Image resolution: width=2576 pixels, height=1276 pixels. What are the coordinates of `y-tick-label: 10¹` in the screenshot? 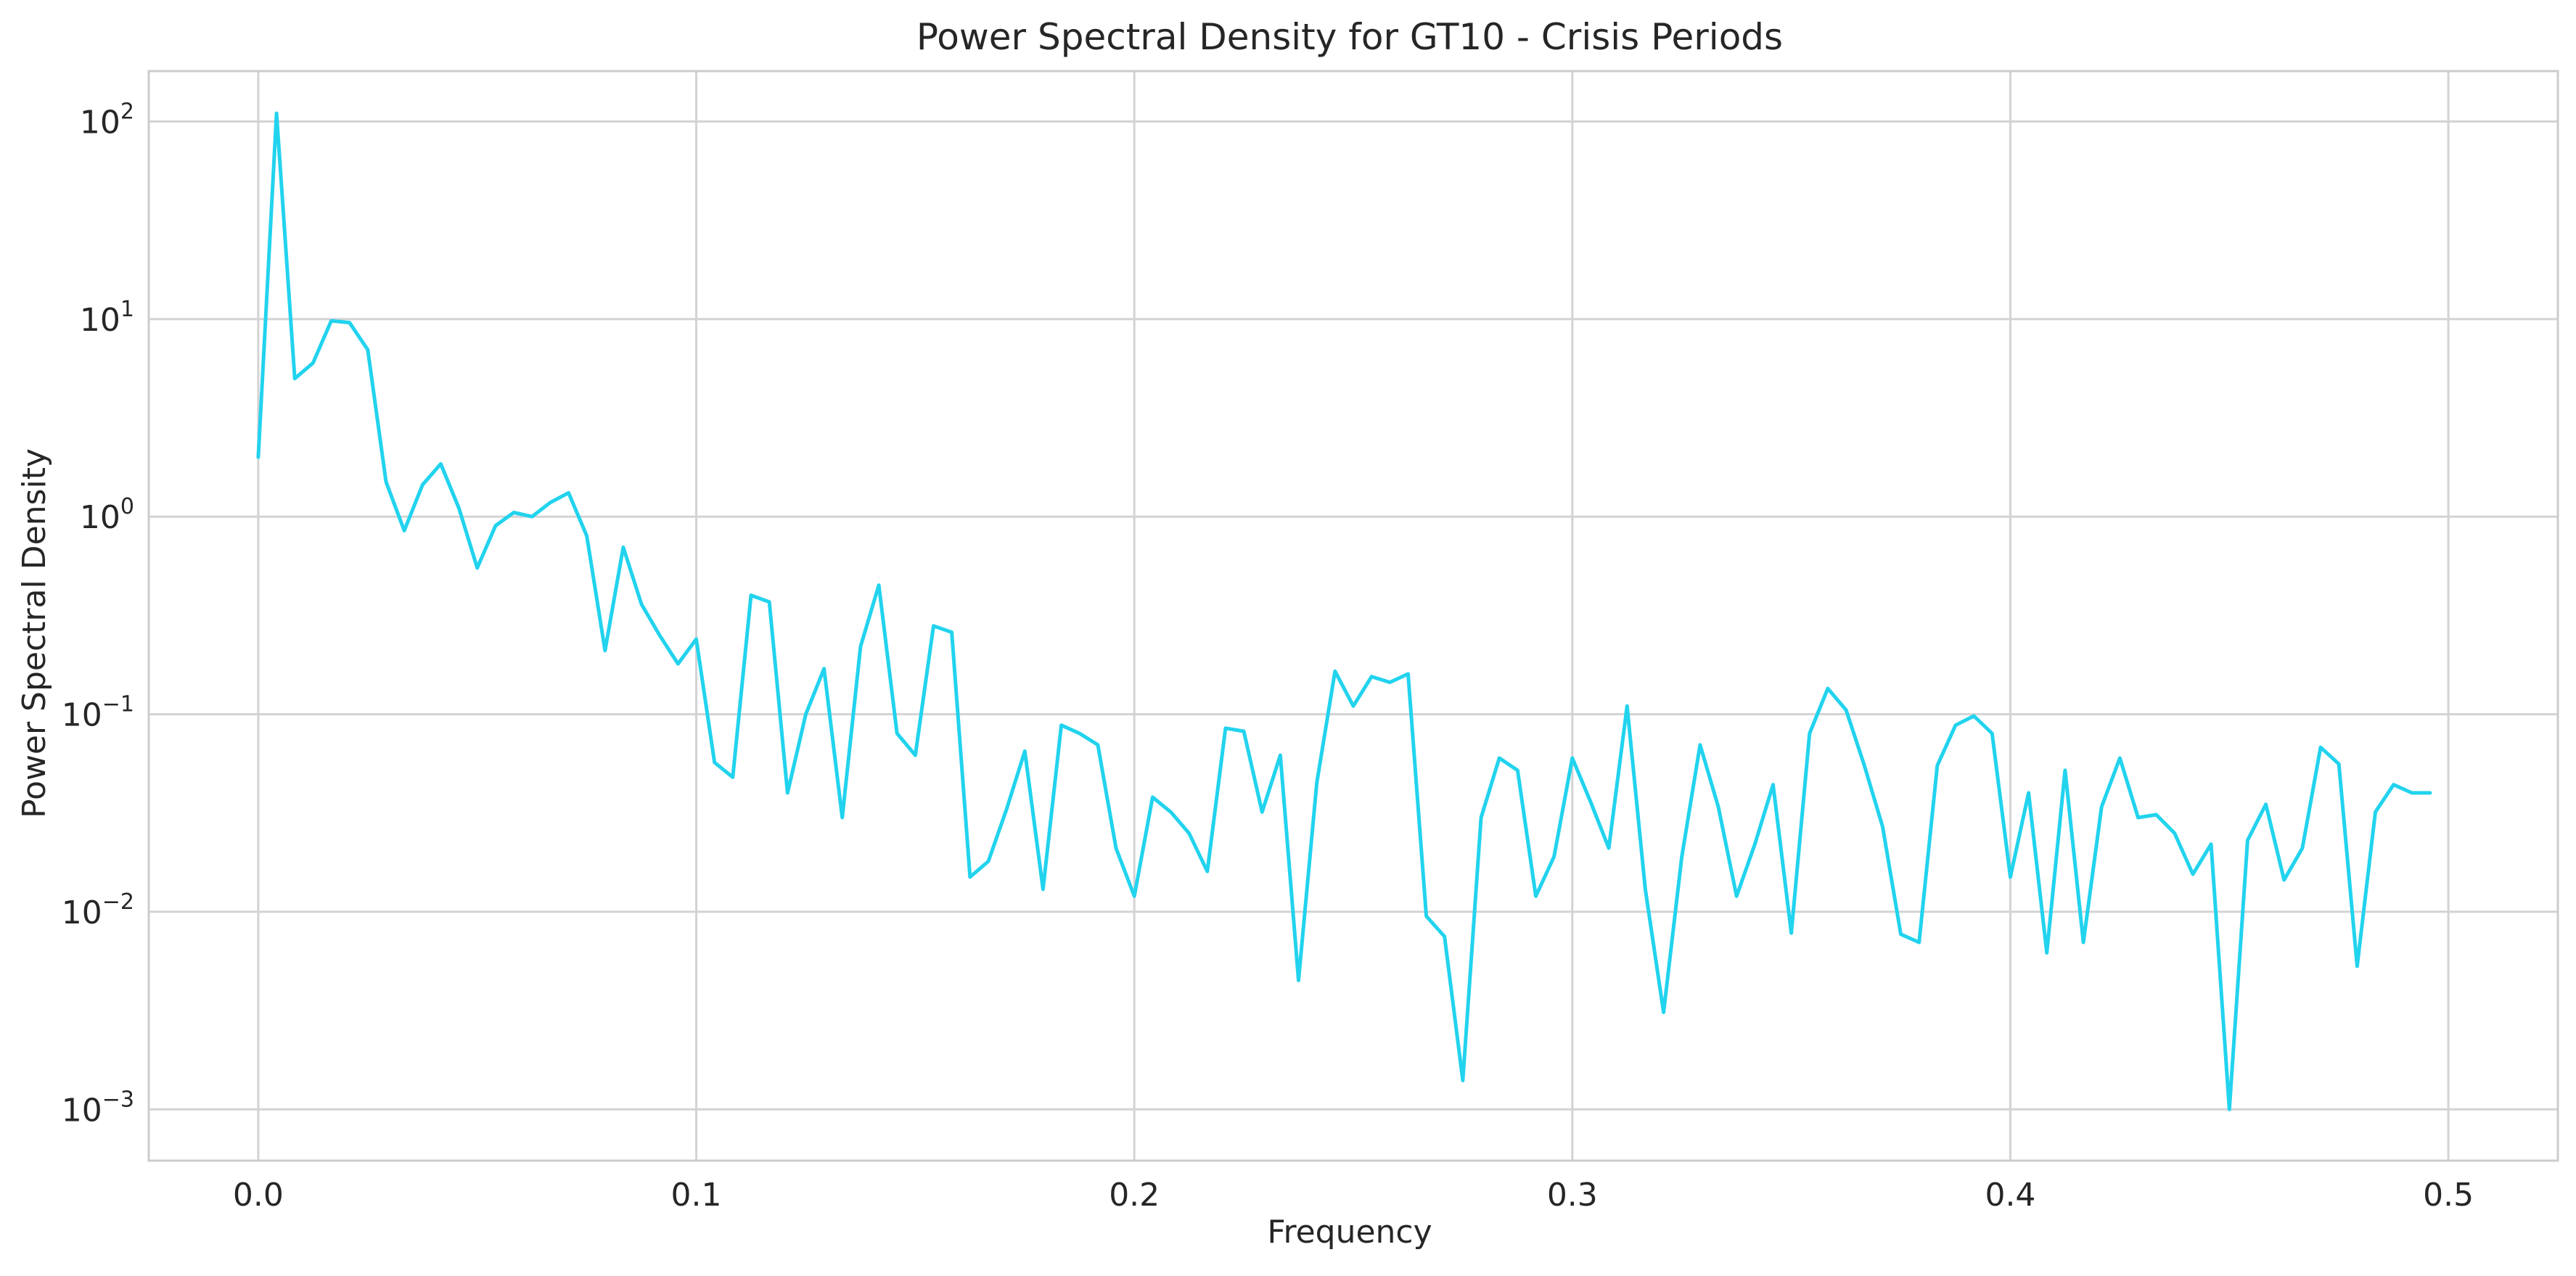 It's located at (107, 318).